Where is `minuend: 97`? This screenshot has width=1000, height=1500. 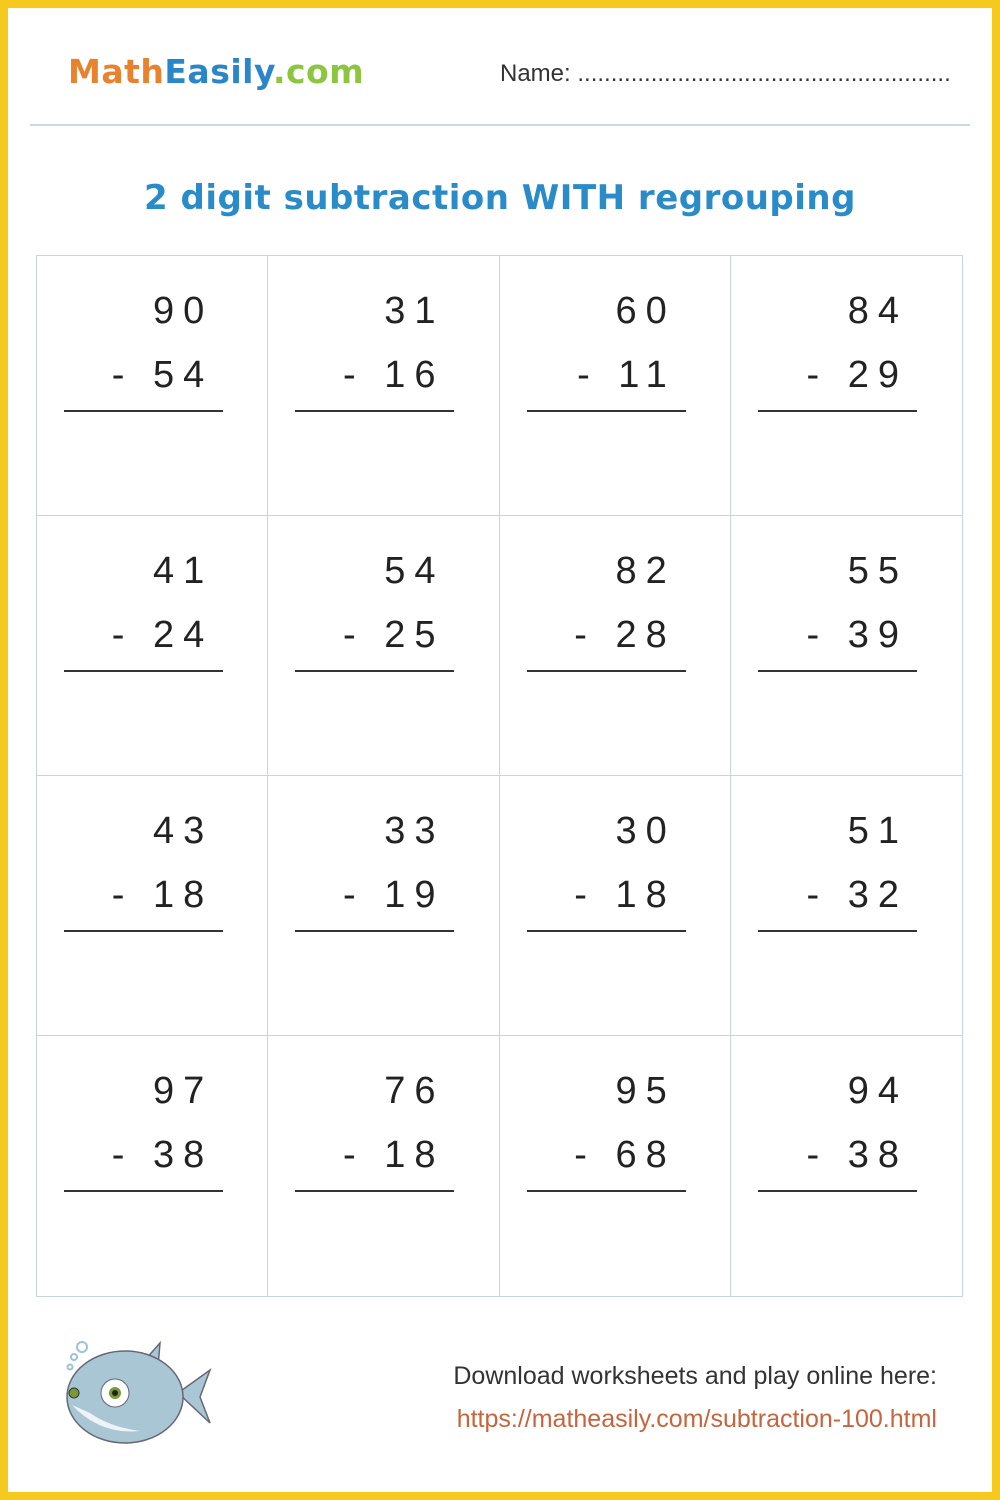
minuend: 97 is located at coordinates (183, 1091).